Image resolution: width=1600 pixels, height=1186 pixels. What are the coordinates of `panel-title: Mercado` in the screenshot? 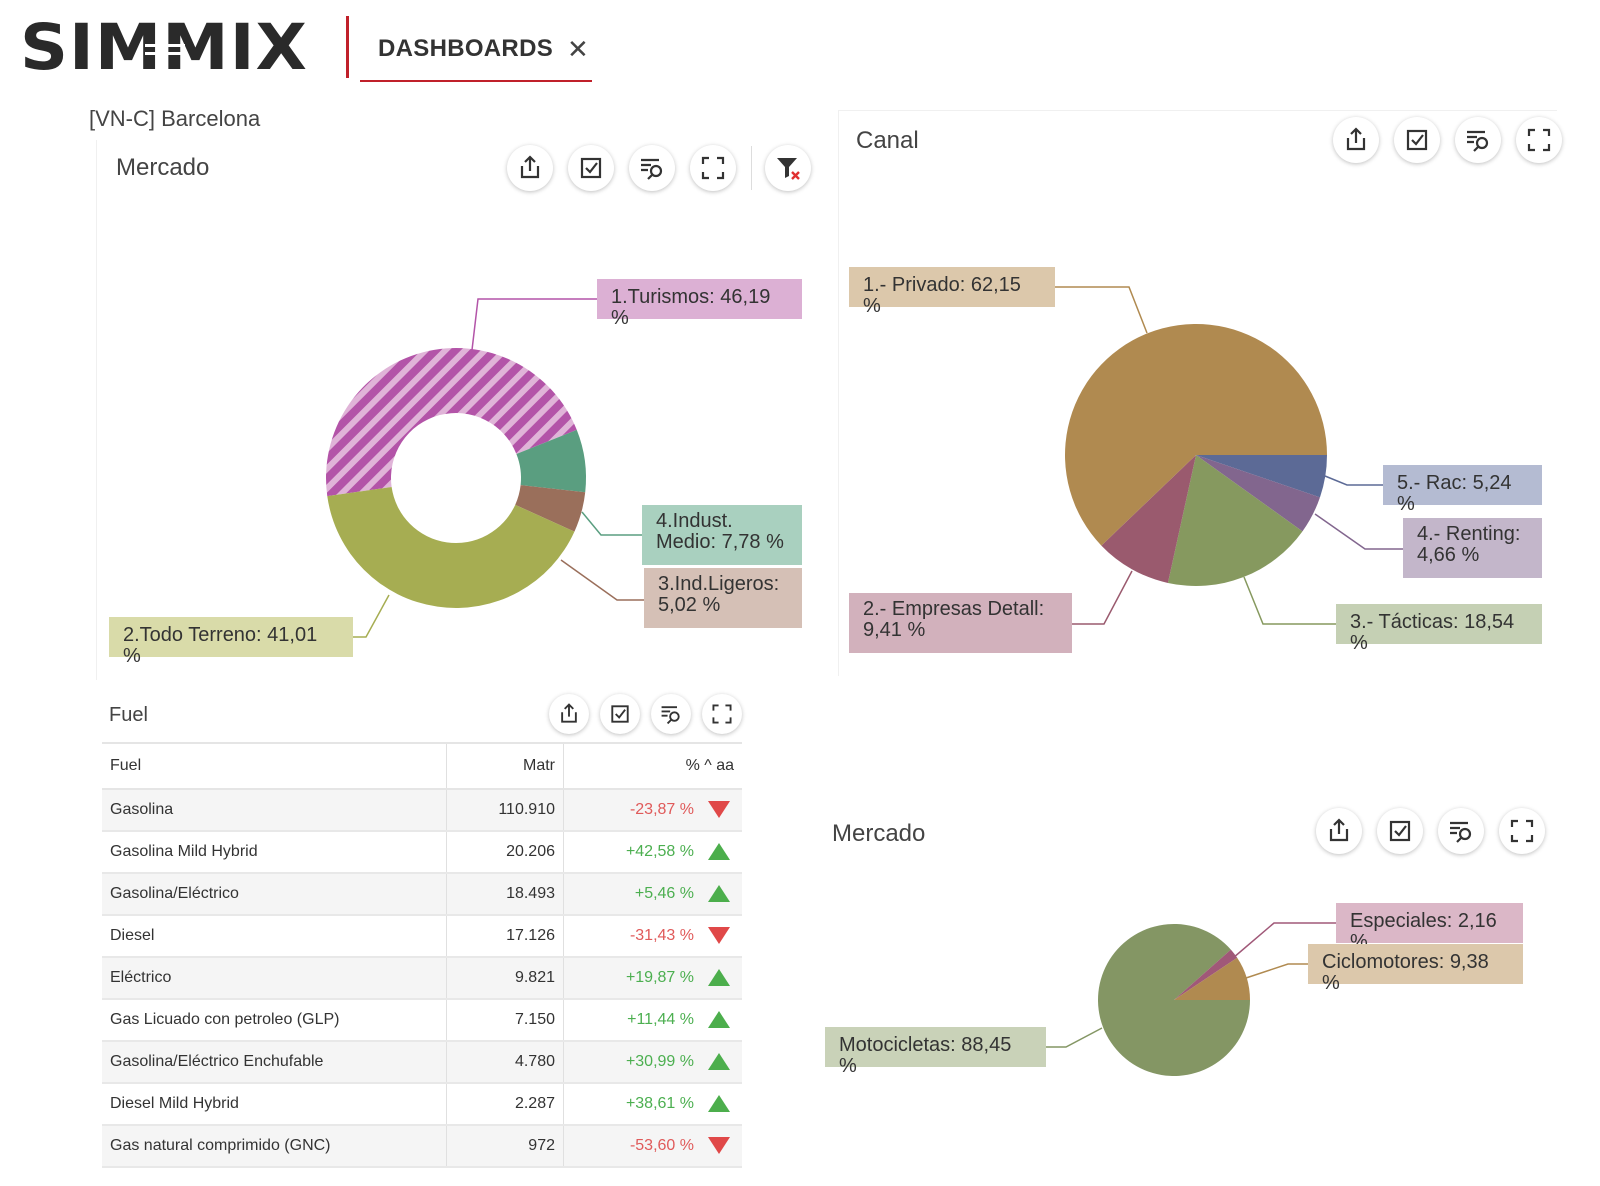 It's located at (163, 167).